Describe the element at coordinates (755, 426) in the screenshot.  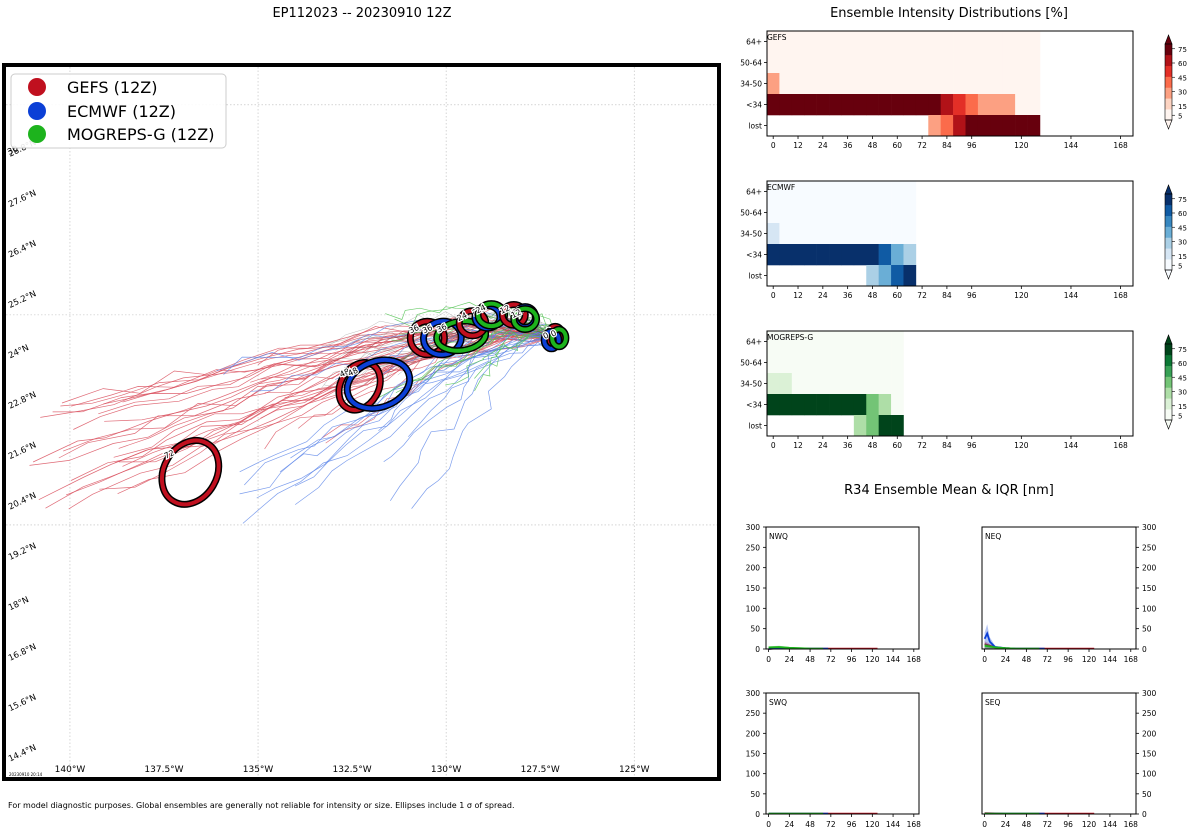
I see `heatmap-row-label: lost` at that location.